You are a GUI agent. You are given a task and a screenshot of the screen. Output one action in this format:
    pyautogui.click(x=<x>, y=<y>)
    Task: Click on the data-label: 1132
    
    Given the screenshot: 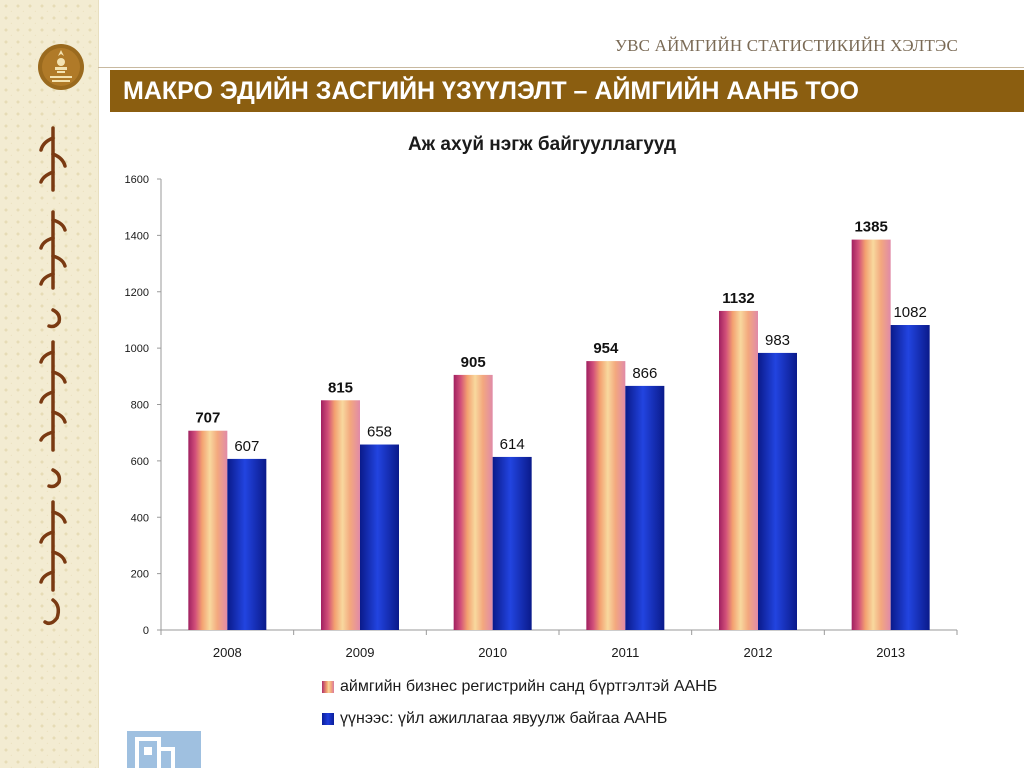 What is the action you would take?
    pyautogui.click(x=738, y=298)
    